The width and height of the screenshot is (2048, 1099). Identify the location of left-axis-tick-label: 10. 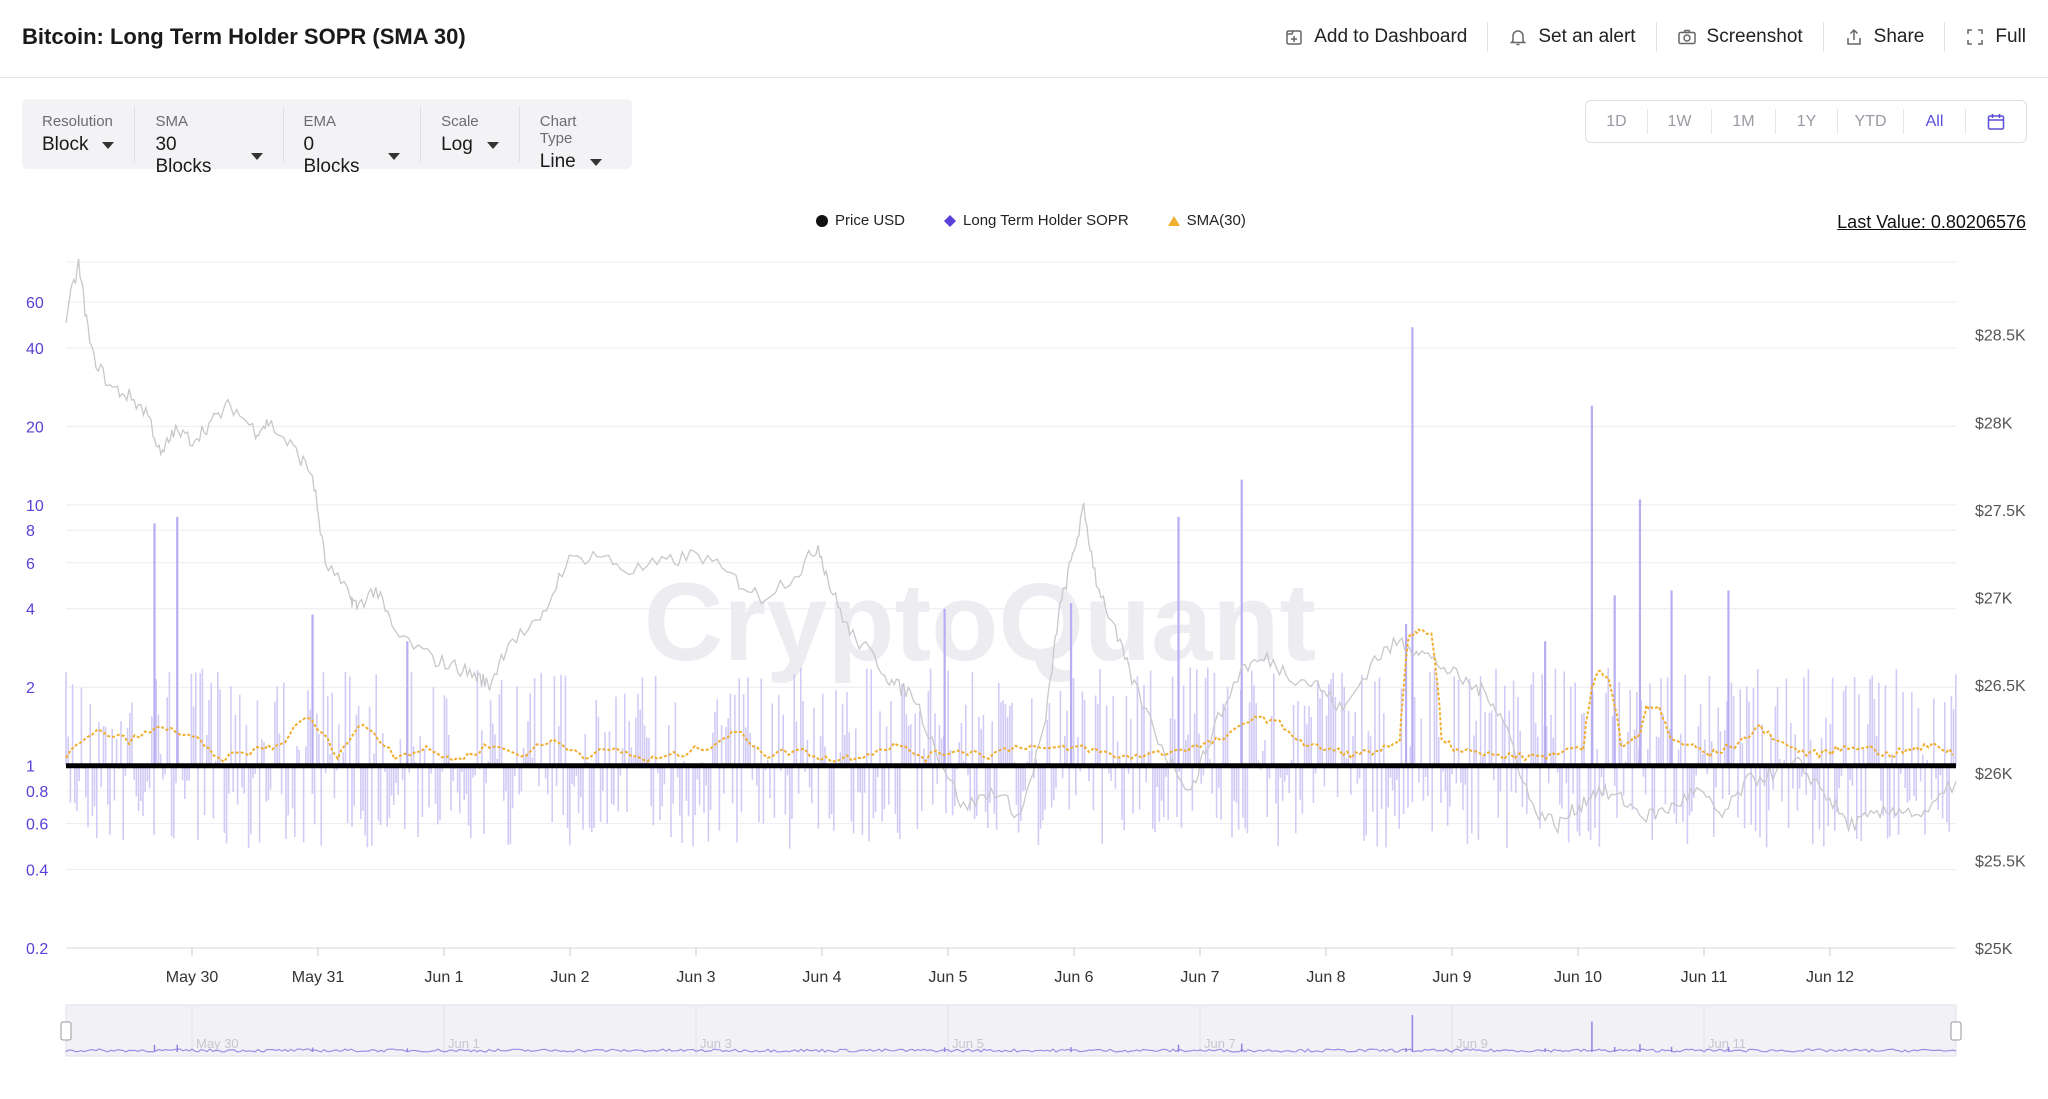
(35, 506).